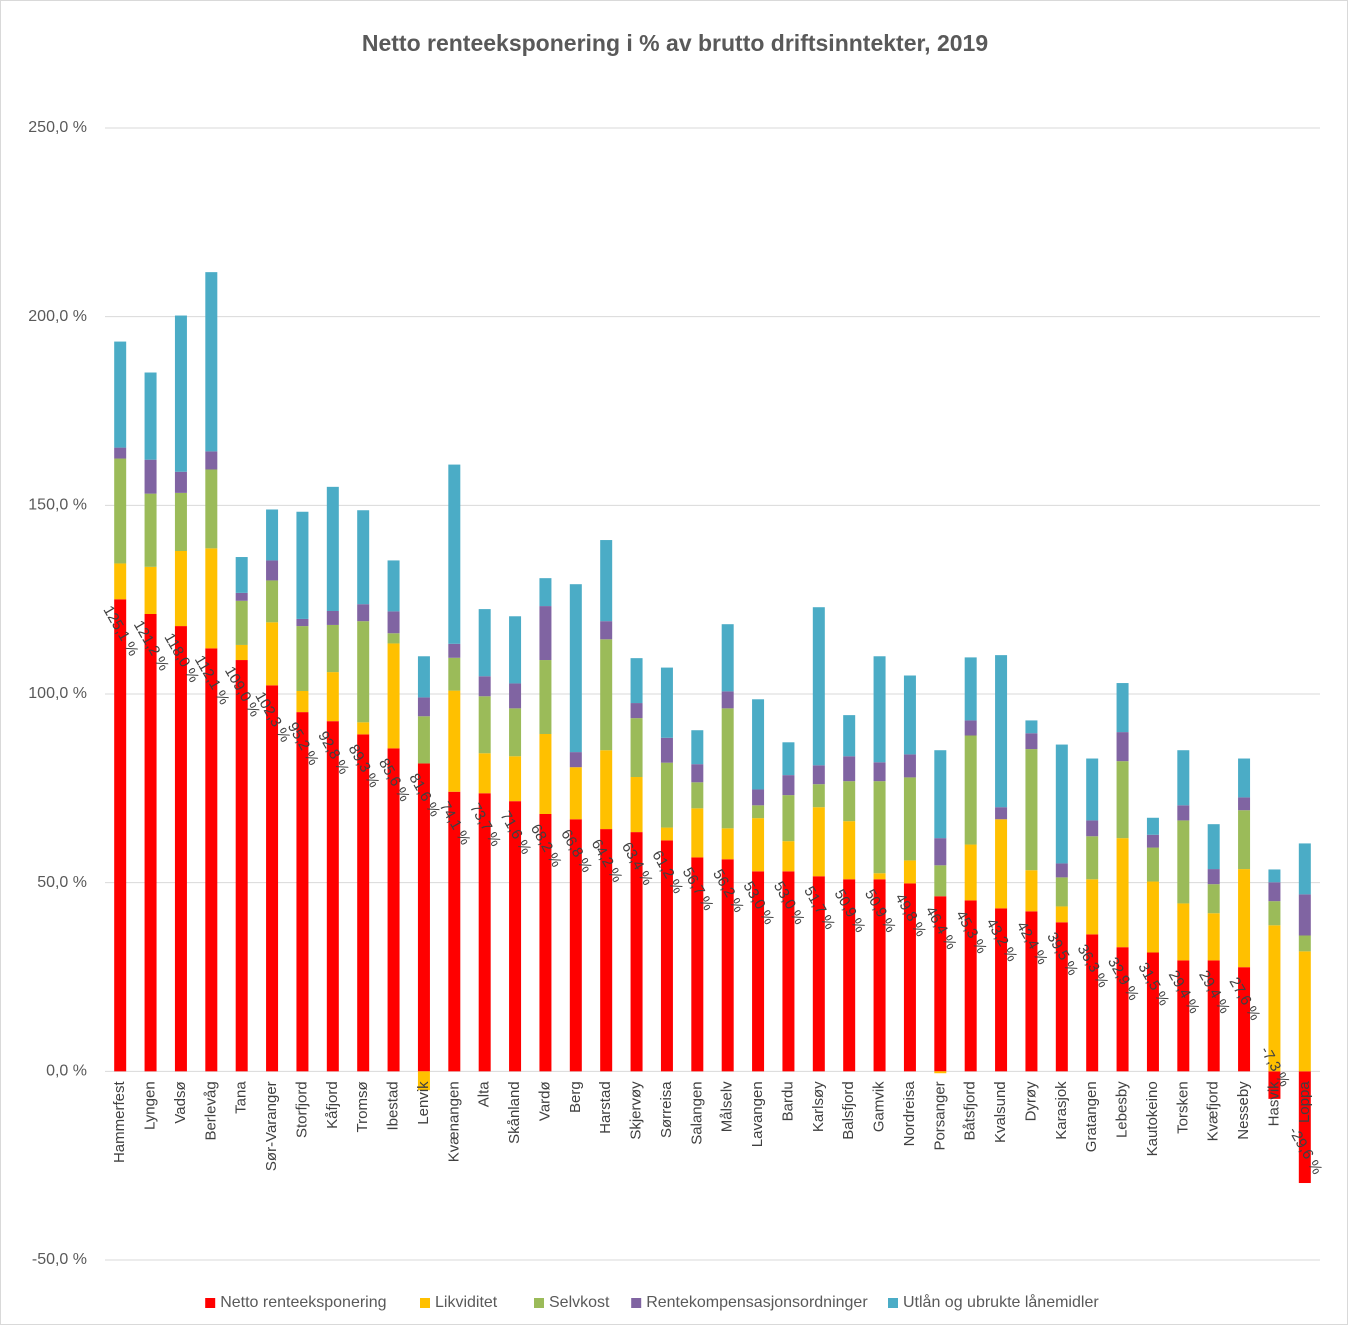 Image resolution: width=1349 pixels, height=1331 pixels. Describe the element at coordinates (605, 1107) in the screenshot. I see `x-tick-label: Harstad` at that location.